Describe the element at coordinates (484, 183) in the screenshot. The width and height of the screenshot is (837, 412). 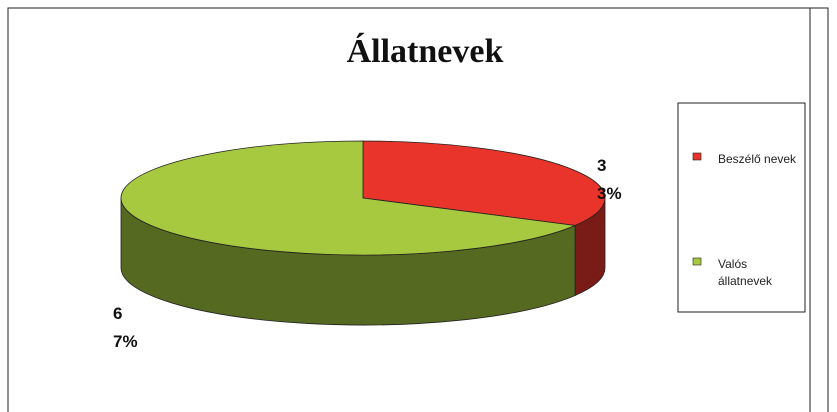
I see `slice` at that location.